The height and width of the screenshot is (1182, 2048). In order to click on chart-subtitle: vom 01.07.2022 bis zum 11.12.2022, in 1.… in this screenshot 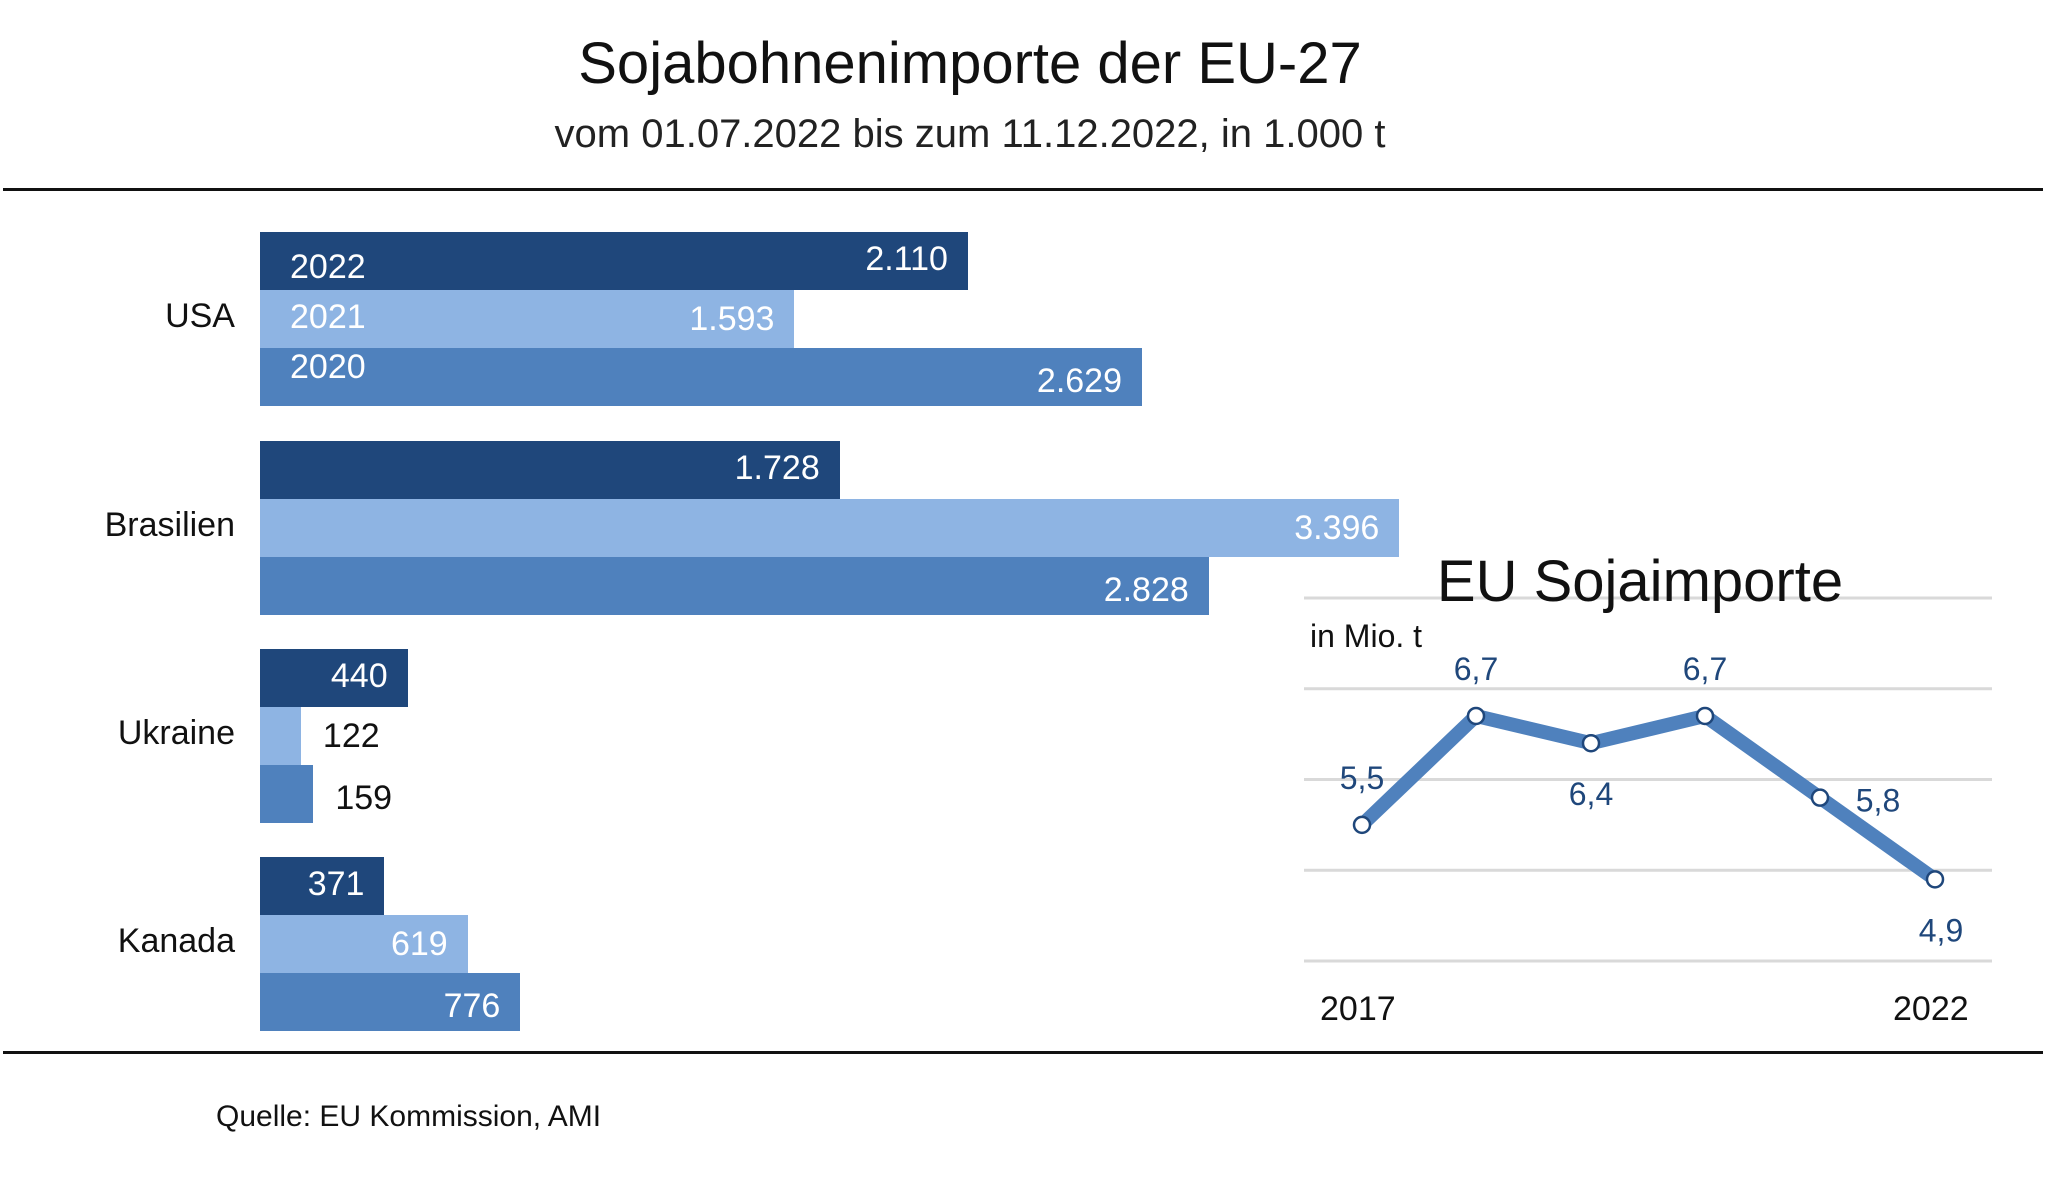, I will do `click(970, 134)`.